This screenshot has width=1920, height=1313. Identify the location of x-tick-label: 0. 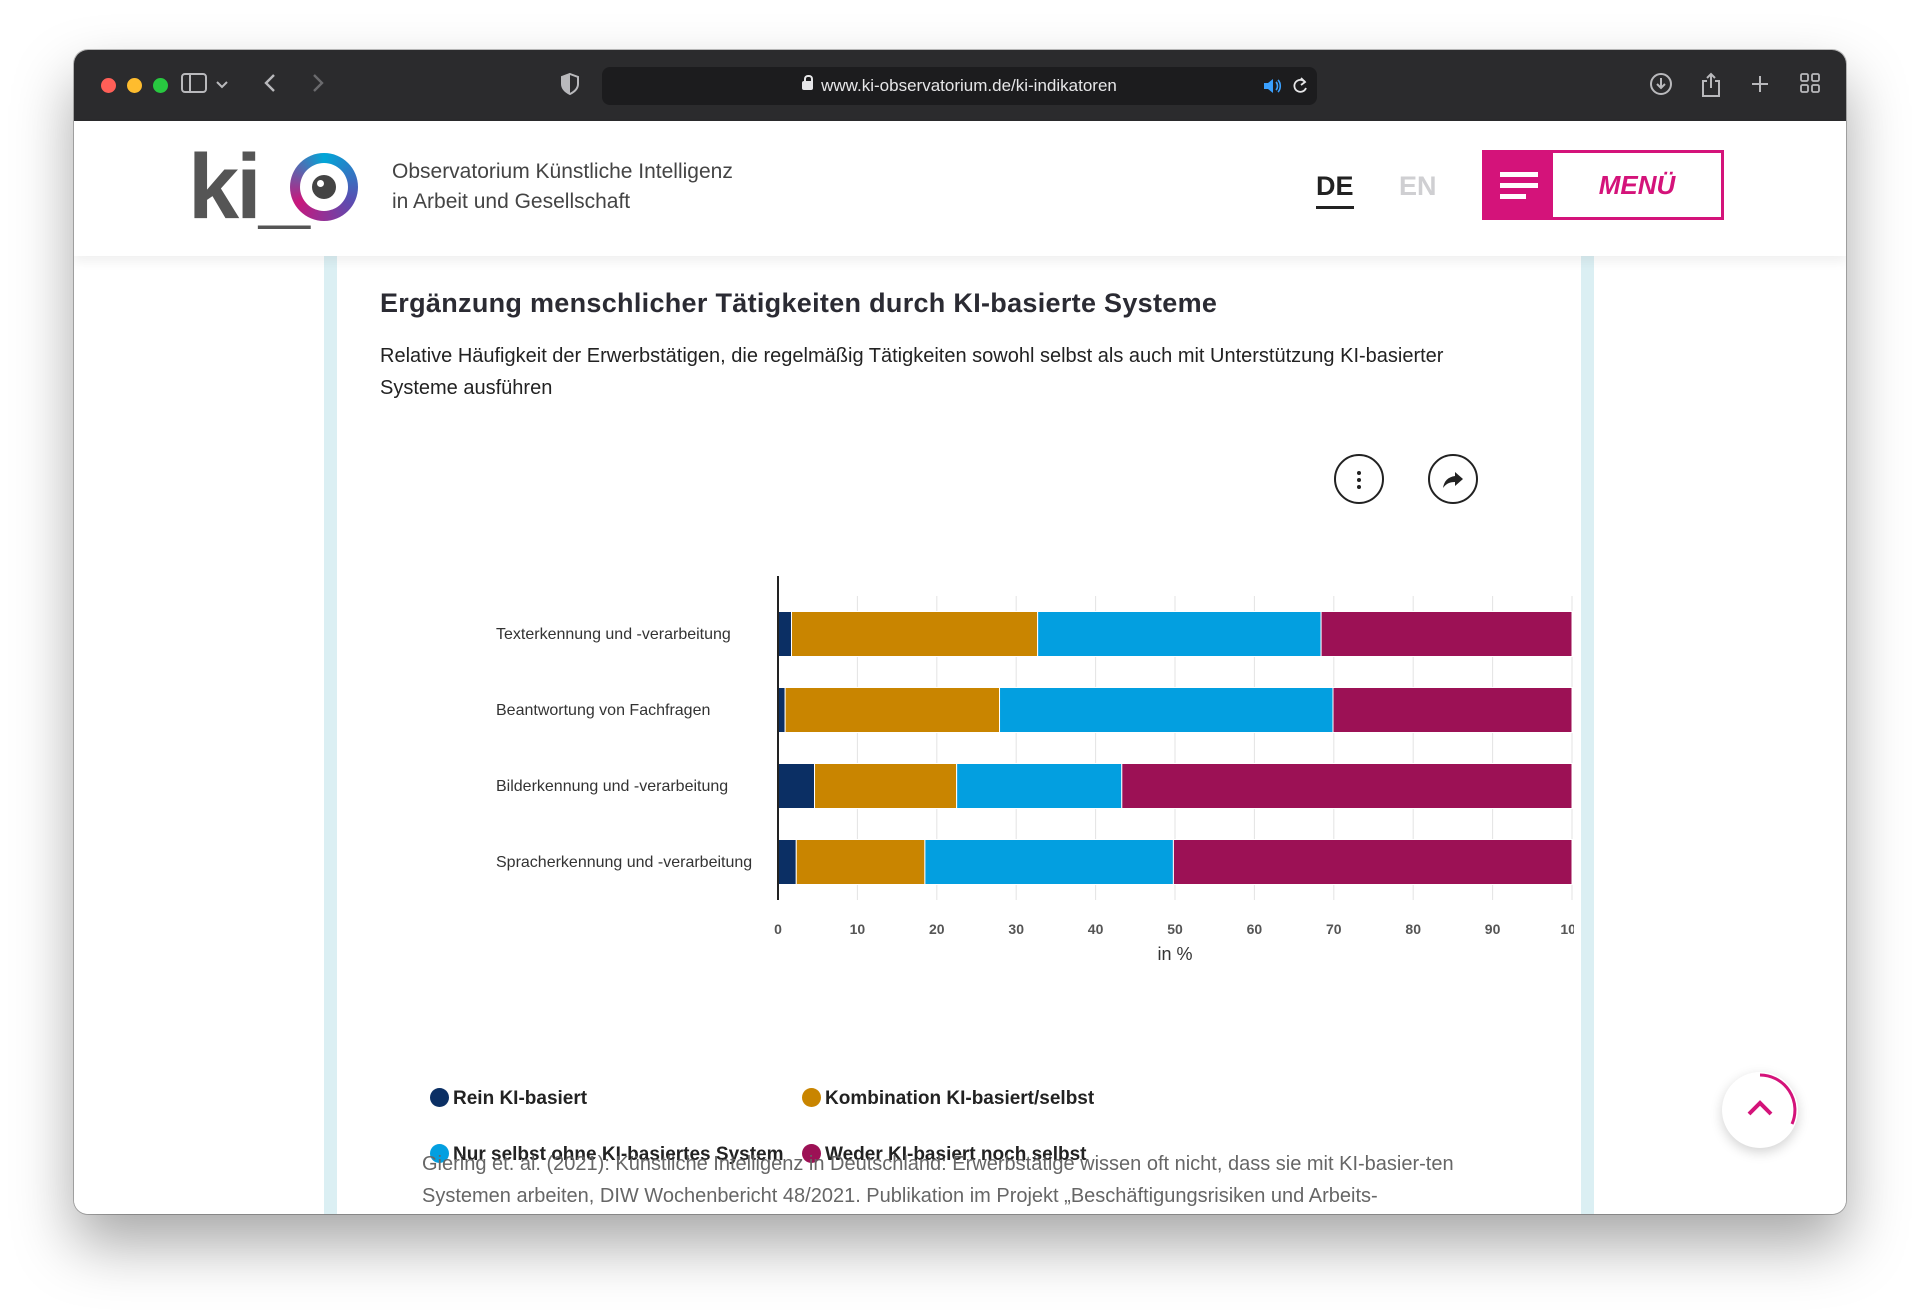
(778, 929).